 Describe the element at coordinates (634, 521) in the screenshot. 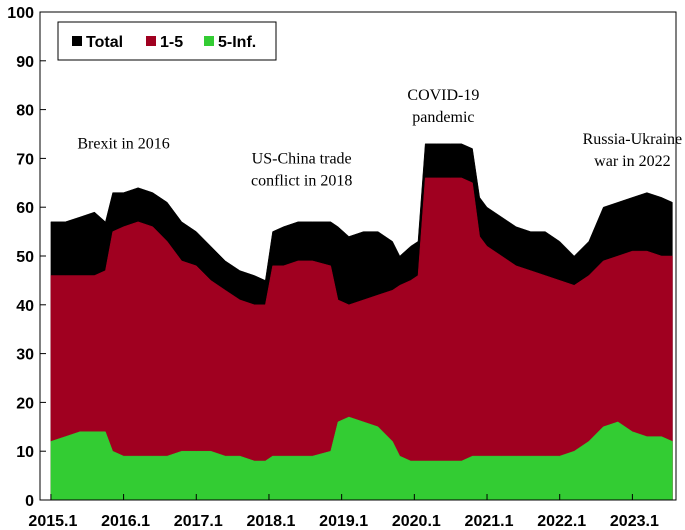

I see `x-tick-label-8: 2023.1` at that location.